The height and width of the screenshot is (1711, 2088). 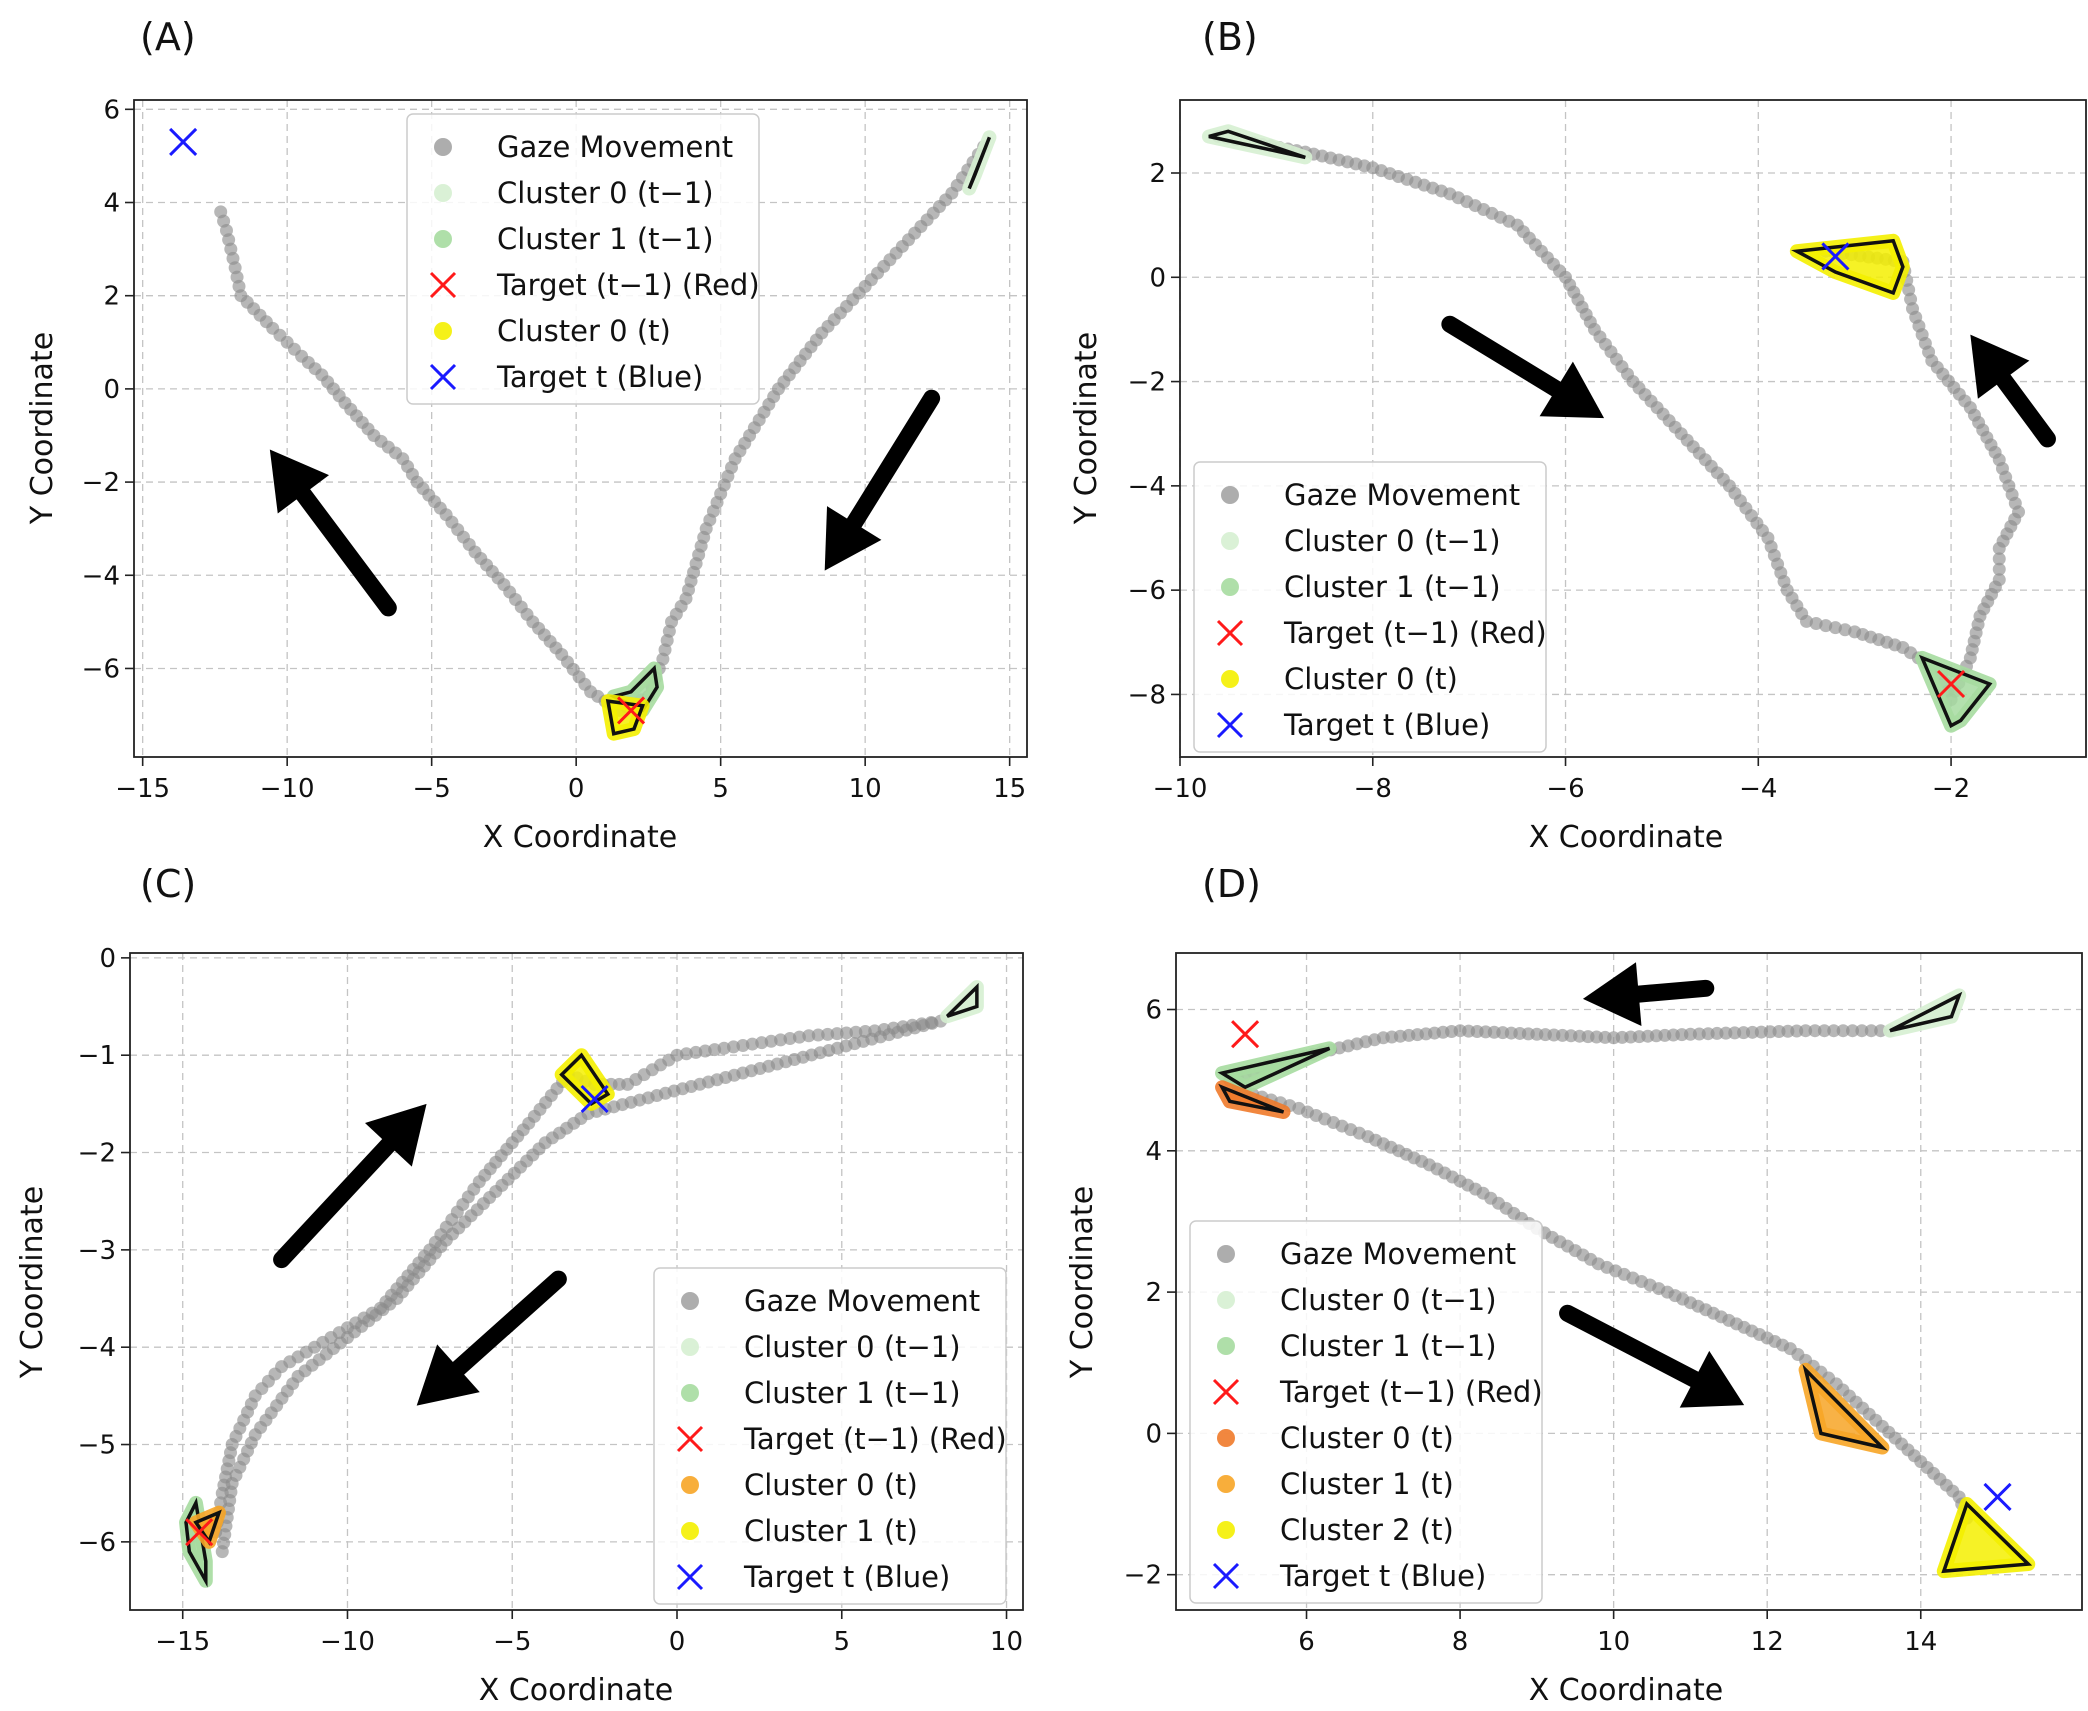 What do you see at coordinates (1565, 789) in the screenshot?
I see `x-tick-label: −6` at bounding box center [1565, 789].